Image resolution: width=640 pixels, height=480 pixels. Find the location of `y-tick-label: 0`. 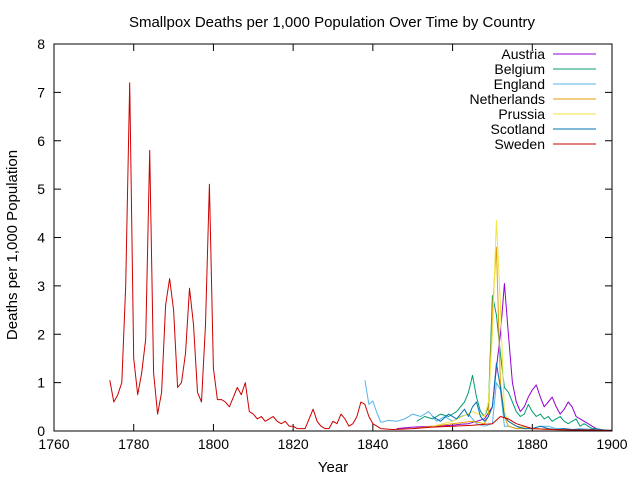

y-tick-label: 0 is located at coordinates (41, 431).